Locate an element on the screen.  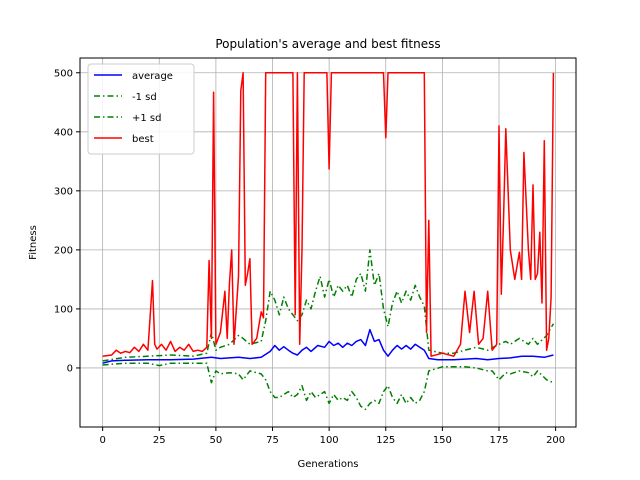
legend: average -1 sd +1 sd best is located at coordinates (141, 109).